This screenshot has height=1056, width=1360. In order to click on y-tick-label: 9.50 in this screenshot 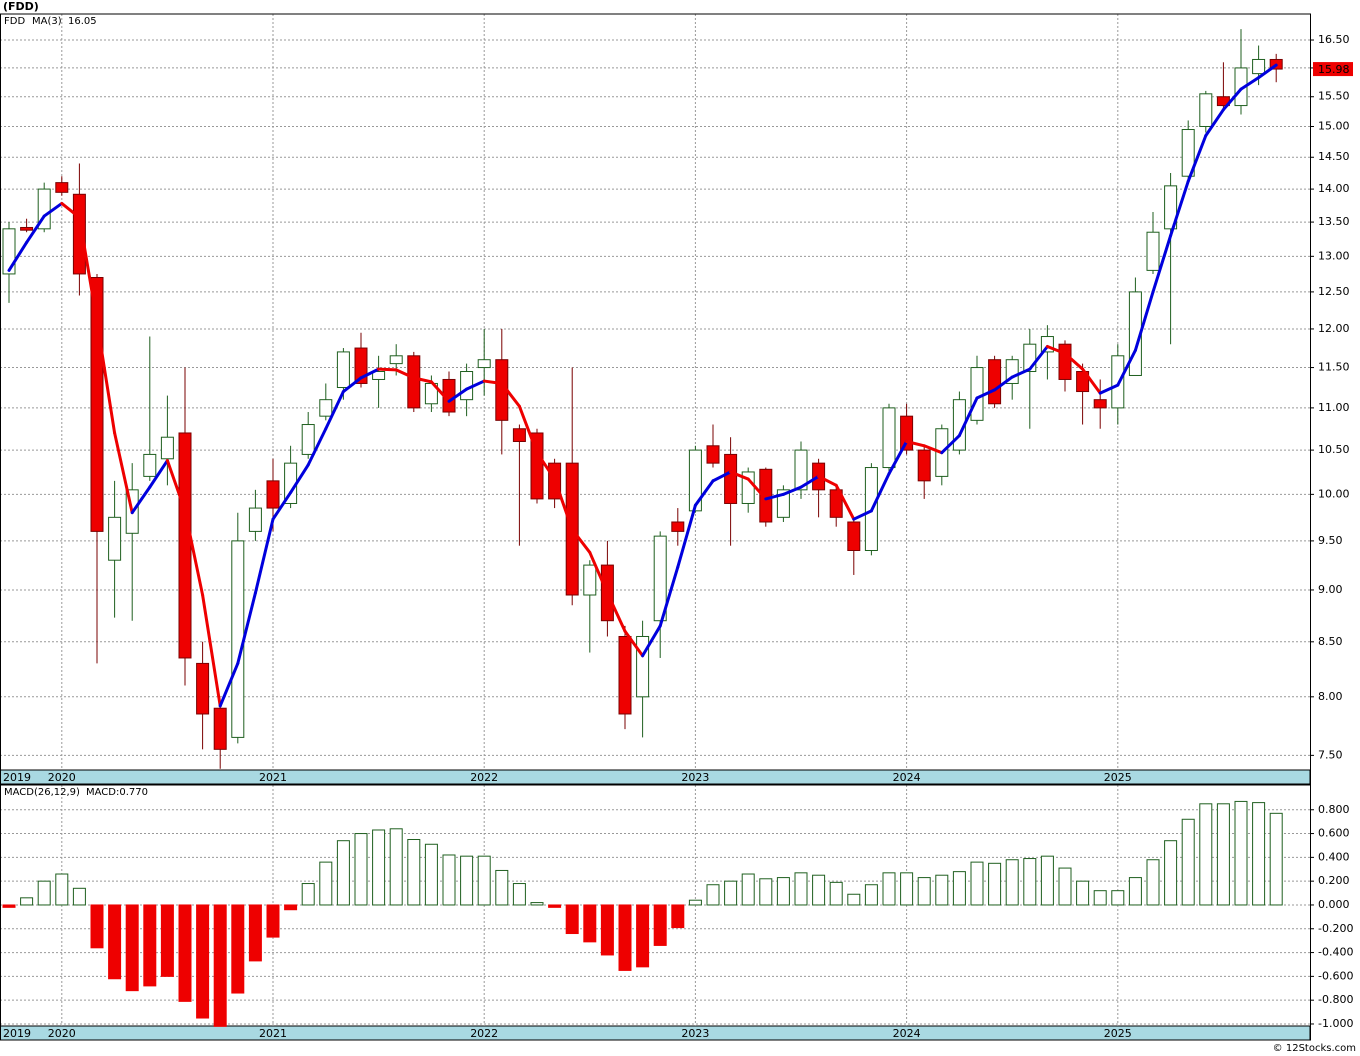, I will do `click(1330, 540)`.